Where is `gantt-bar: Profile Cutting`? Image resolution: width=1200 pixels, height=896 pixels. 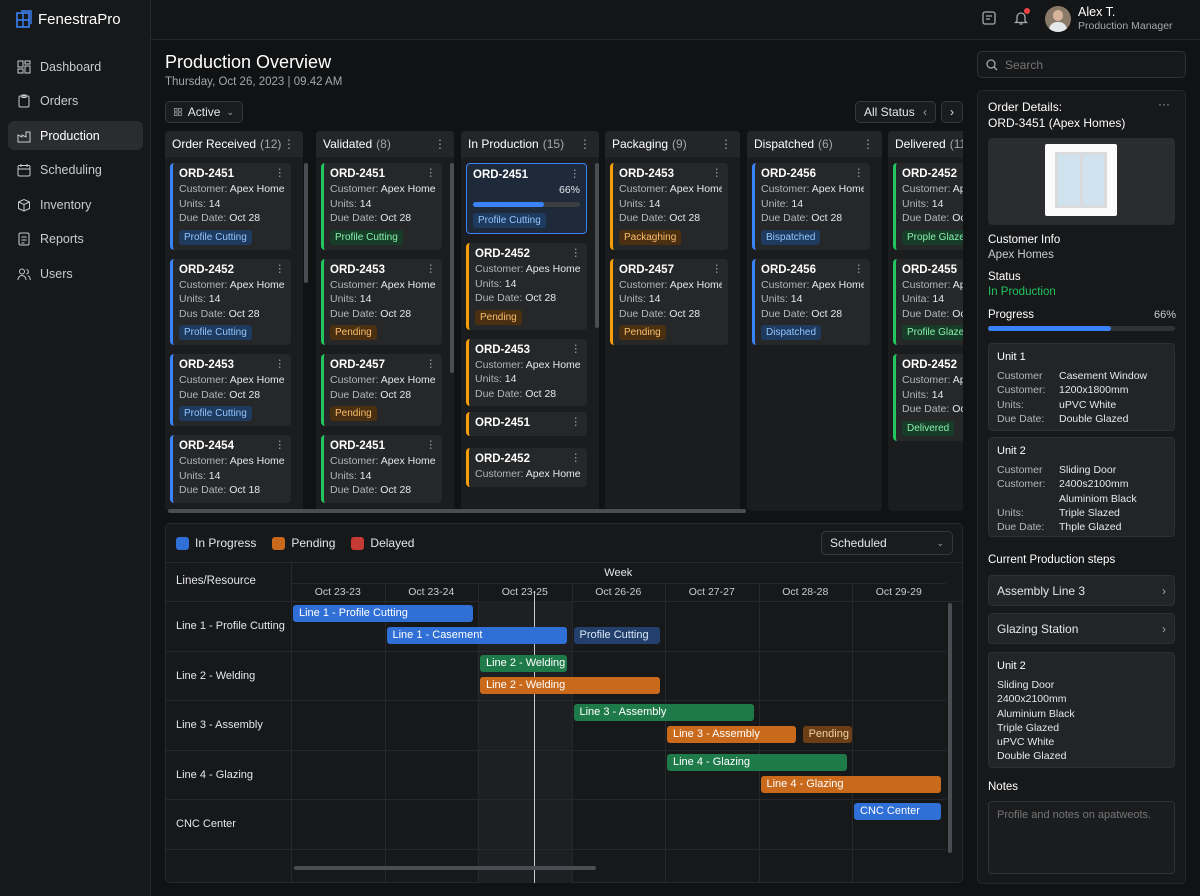
gantt-bar: Profile Cutting is located at coordinates (617, 635).